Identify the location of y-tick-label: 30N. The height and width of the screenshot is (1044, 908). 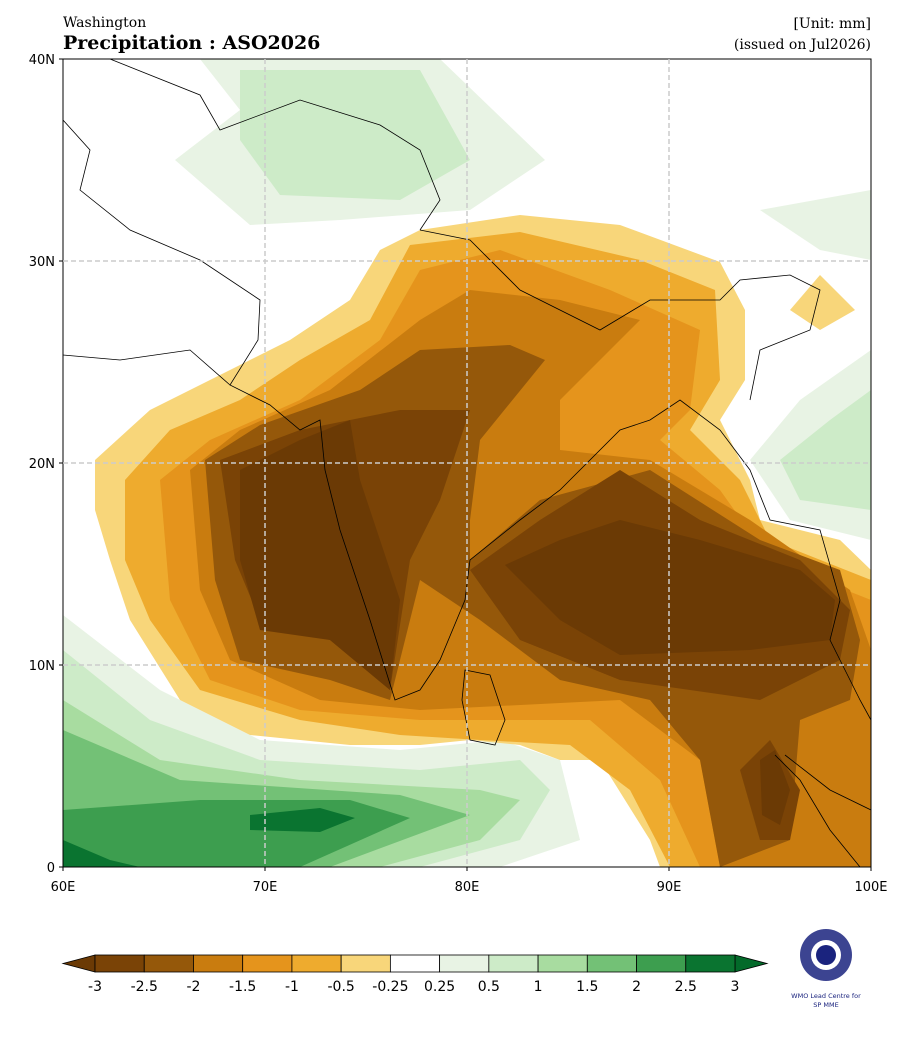
(42, 262).